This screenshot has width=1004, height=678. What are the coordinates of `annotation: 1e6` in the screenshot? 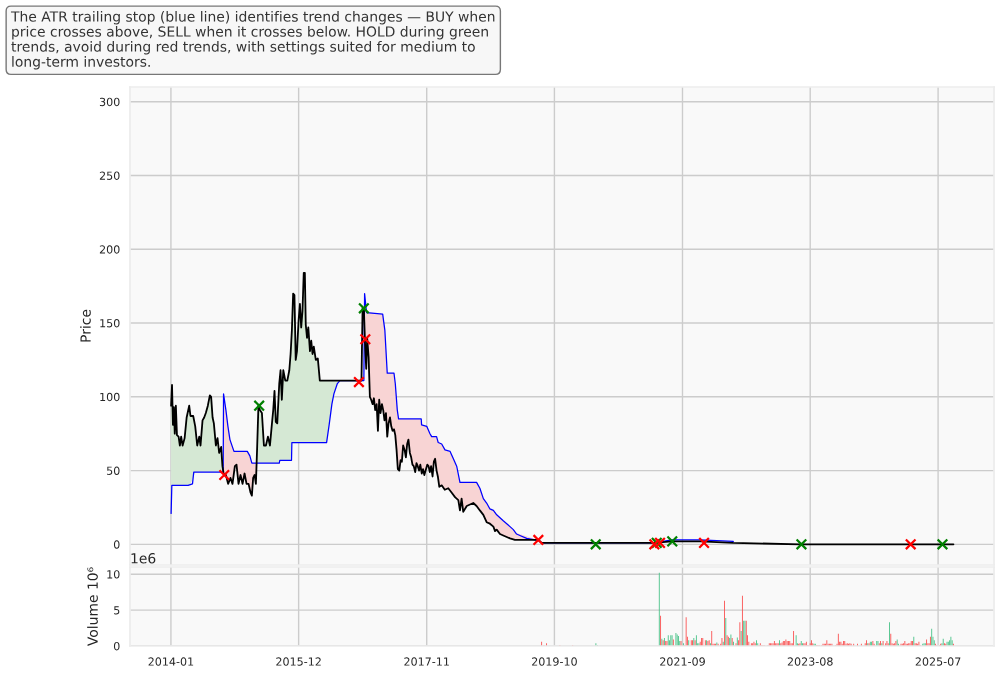 It's located at (143, 558).